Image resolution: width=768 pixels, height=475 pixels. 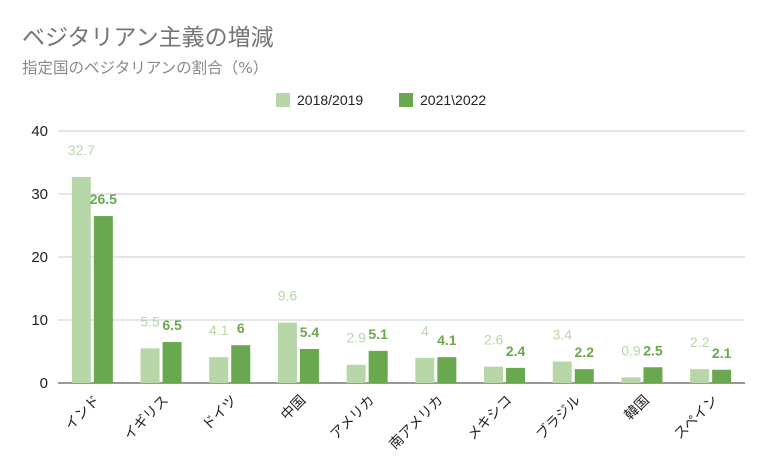 I want to click on x-tick-label: メキシコ, so click(x=489, y=418).